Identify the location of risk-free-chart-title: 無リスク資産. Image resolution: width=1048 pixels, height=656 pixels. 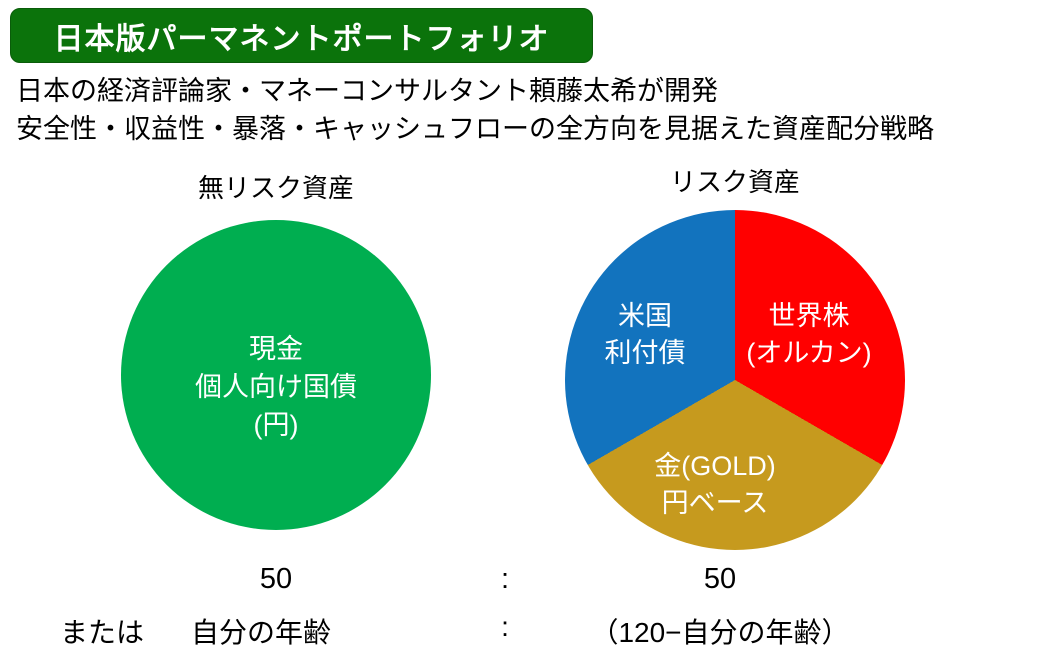
(275, 188).